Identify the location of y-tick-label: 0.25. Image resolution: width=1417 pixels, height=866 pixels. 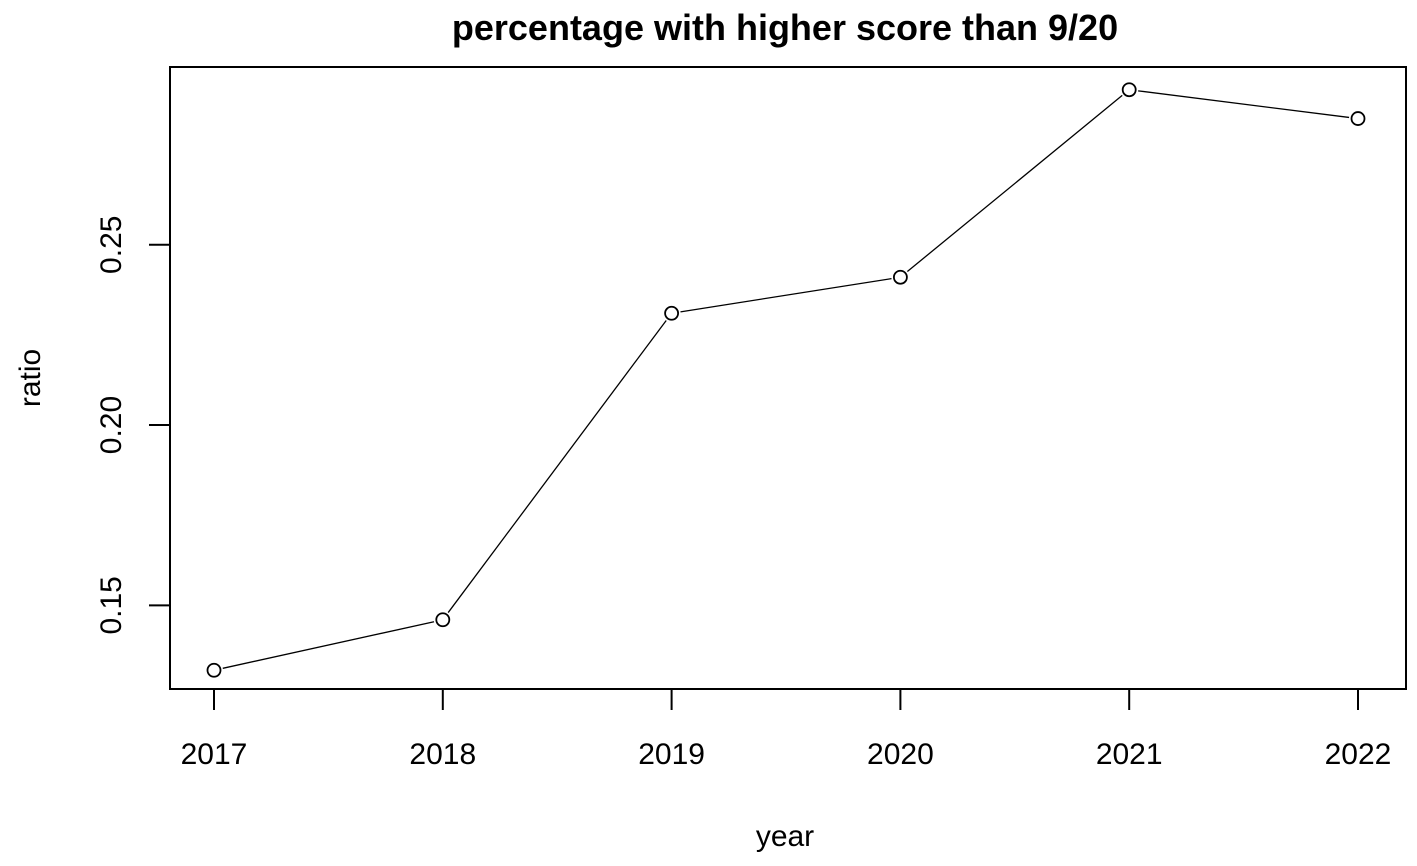
(111, 245).